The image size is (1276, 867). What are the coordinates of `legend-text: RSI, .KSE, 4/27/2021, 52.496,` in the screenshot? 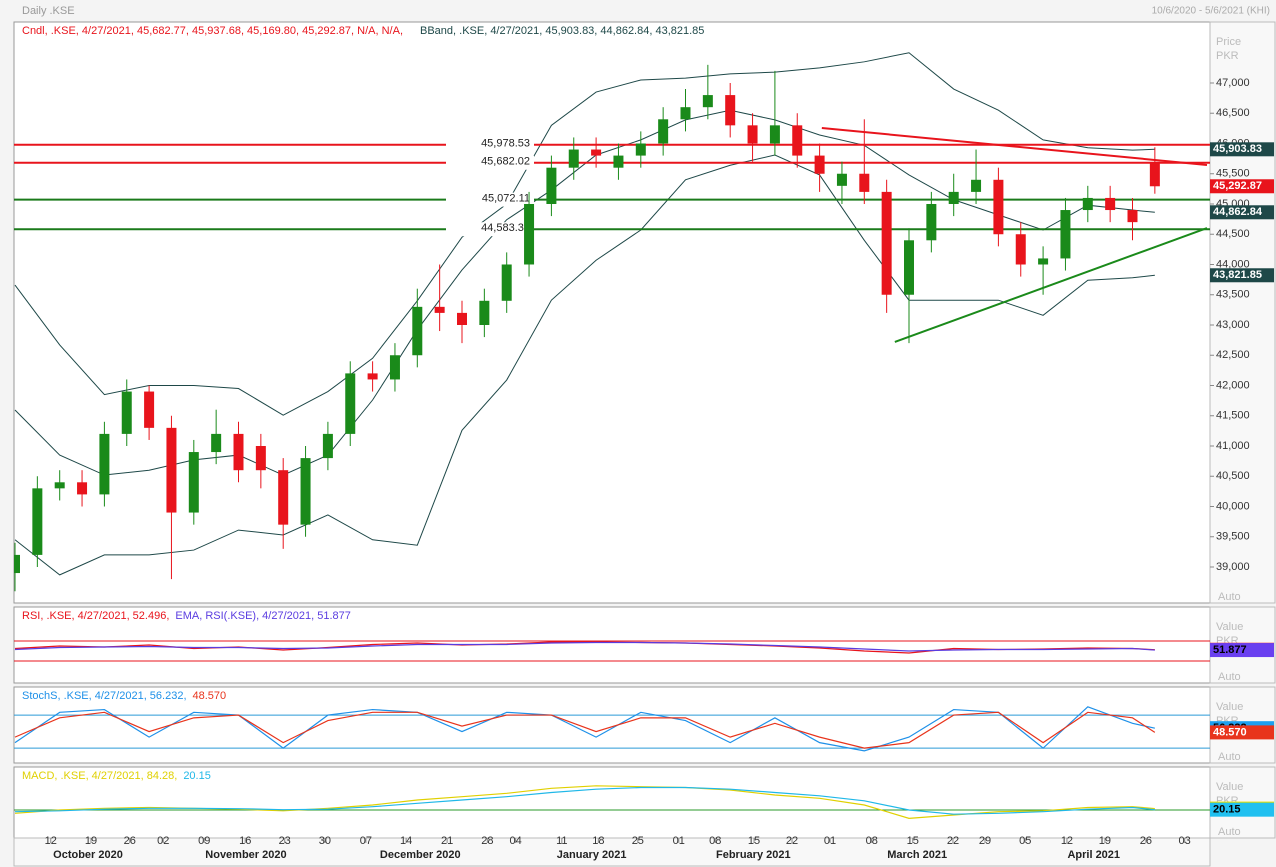 It's located at (95, 616).